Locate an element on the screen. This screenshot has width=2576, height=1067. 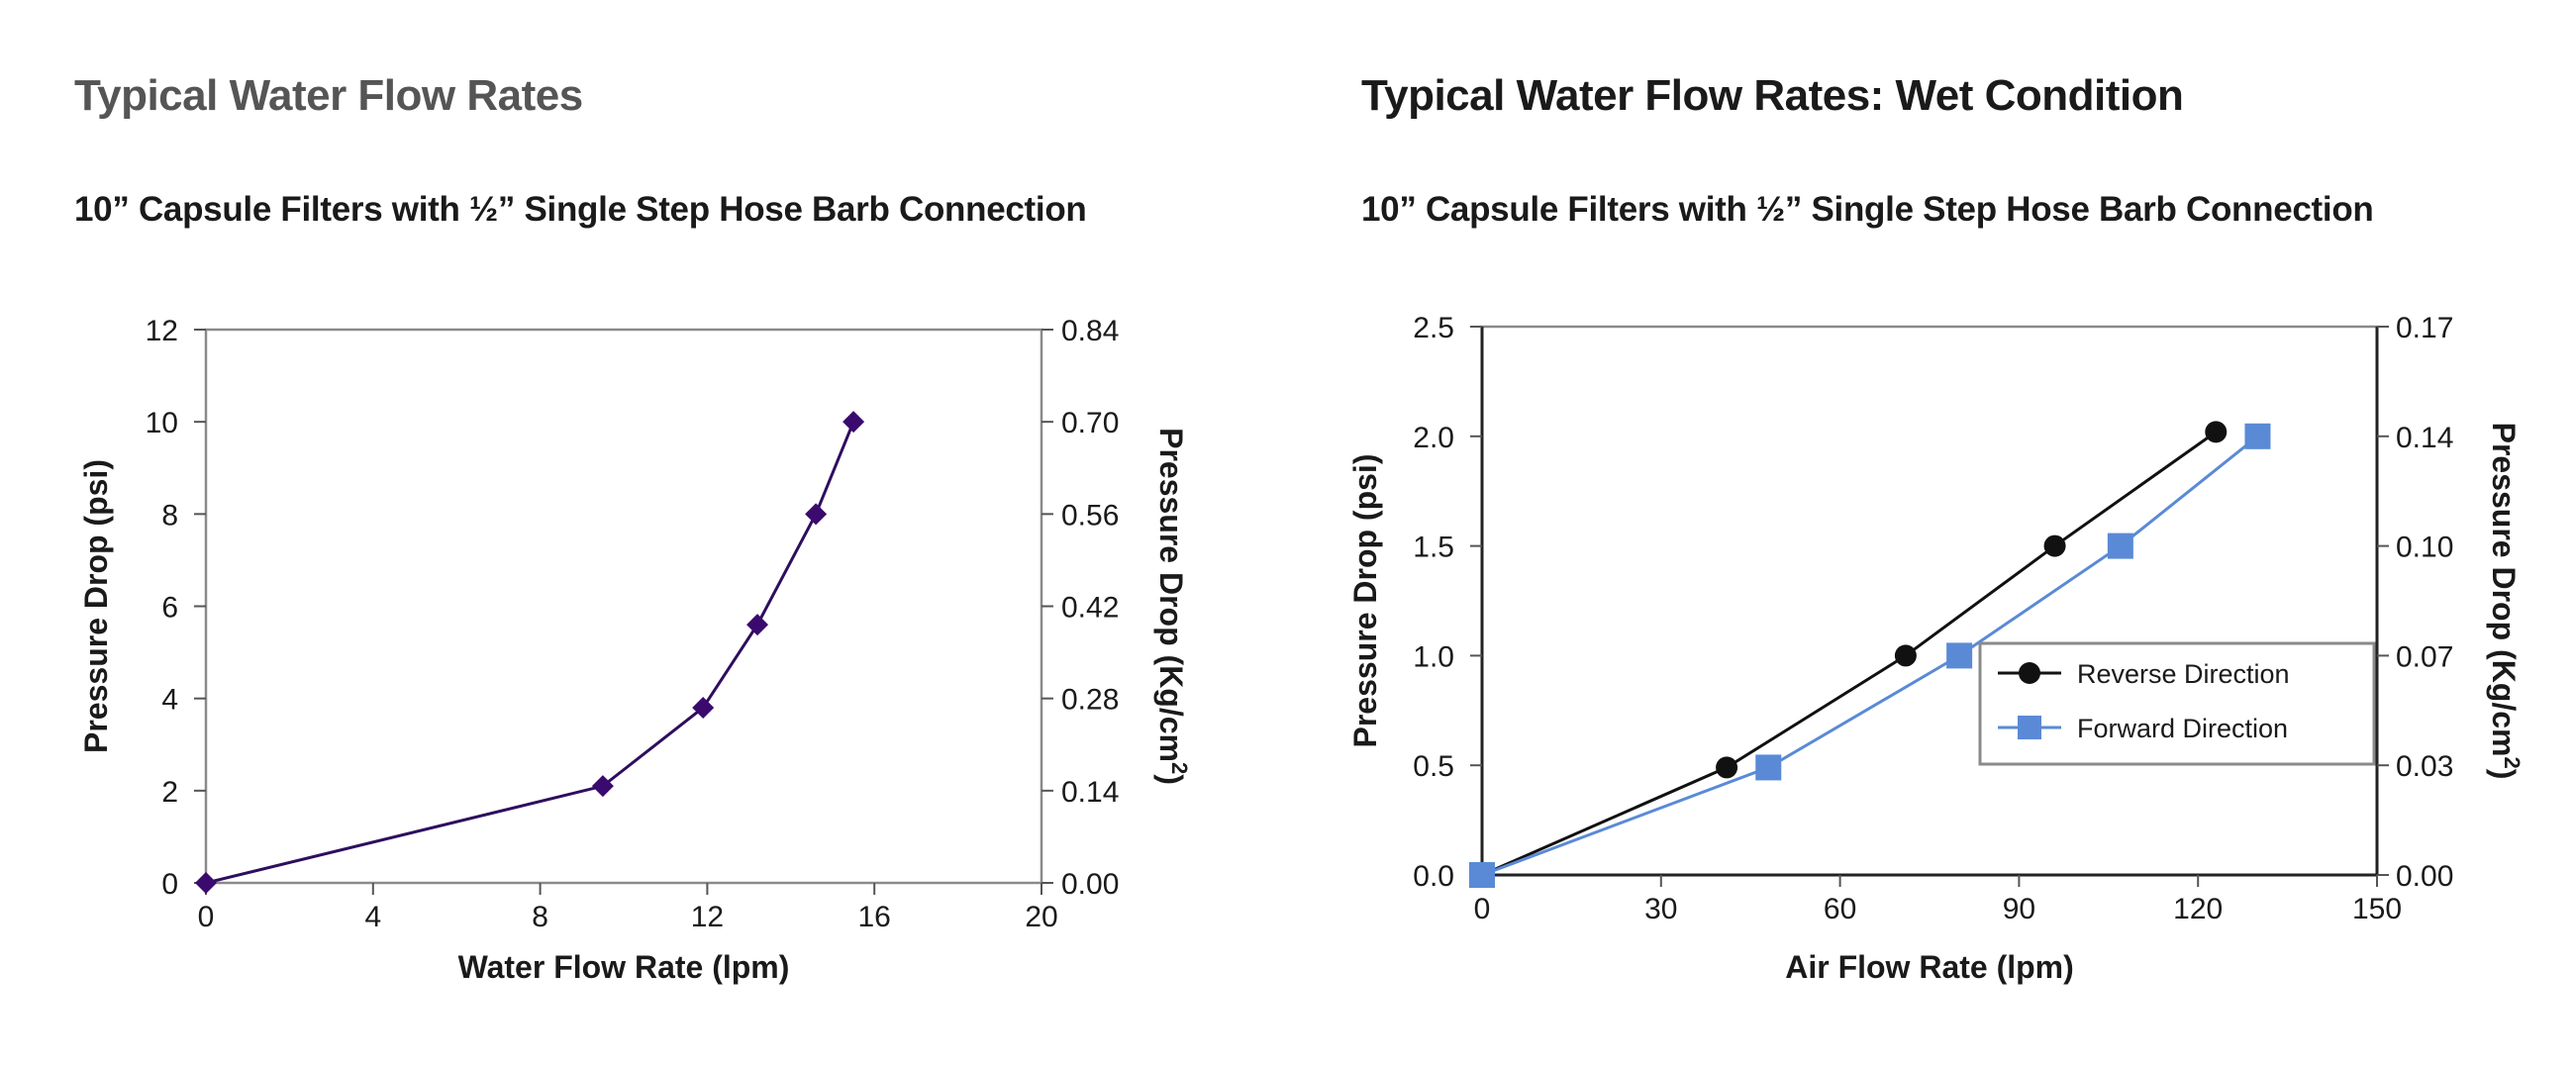
x-tick-label: 20 is located at coordinates (1041, 917).